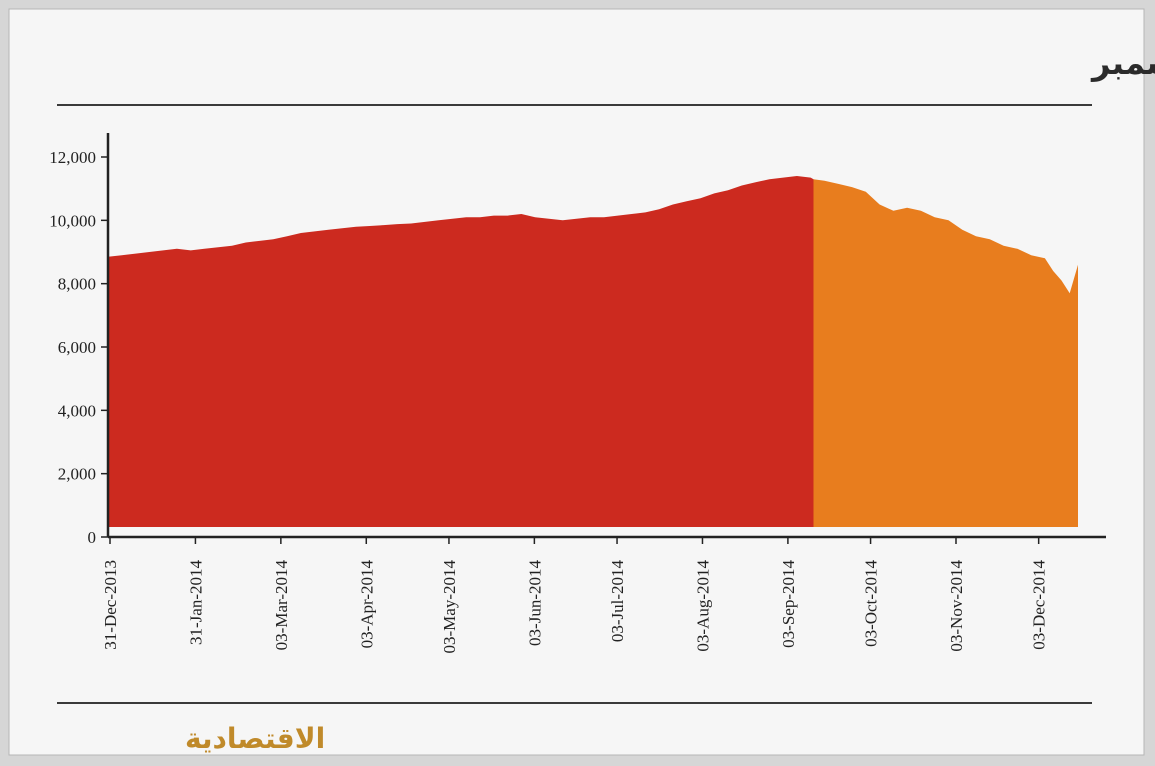  I want to click on y-tick-label: 8,000, so click(77, 284).